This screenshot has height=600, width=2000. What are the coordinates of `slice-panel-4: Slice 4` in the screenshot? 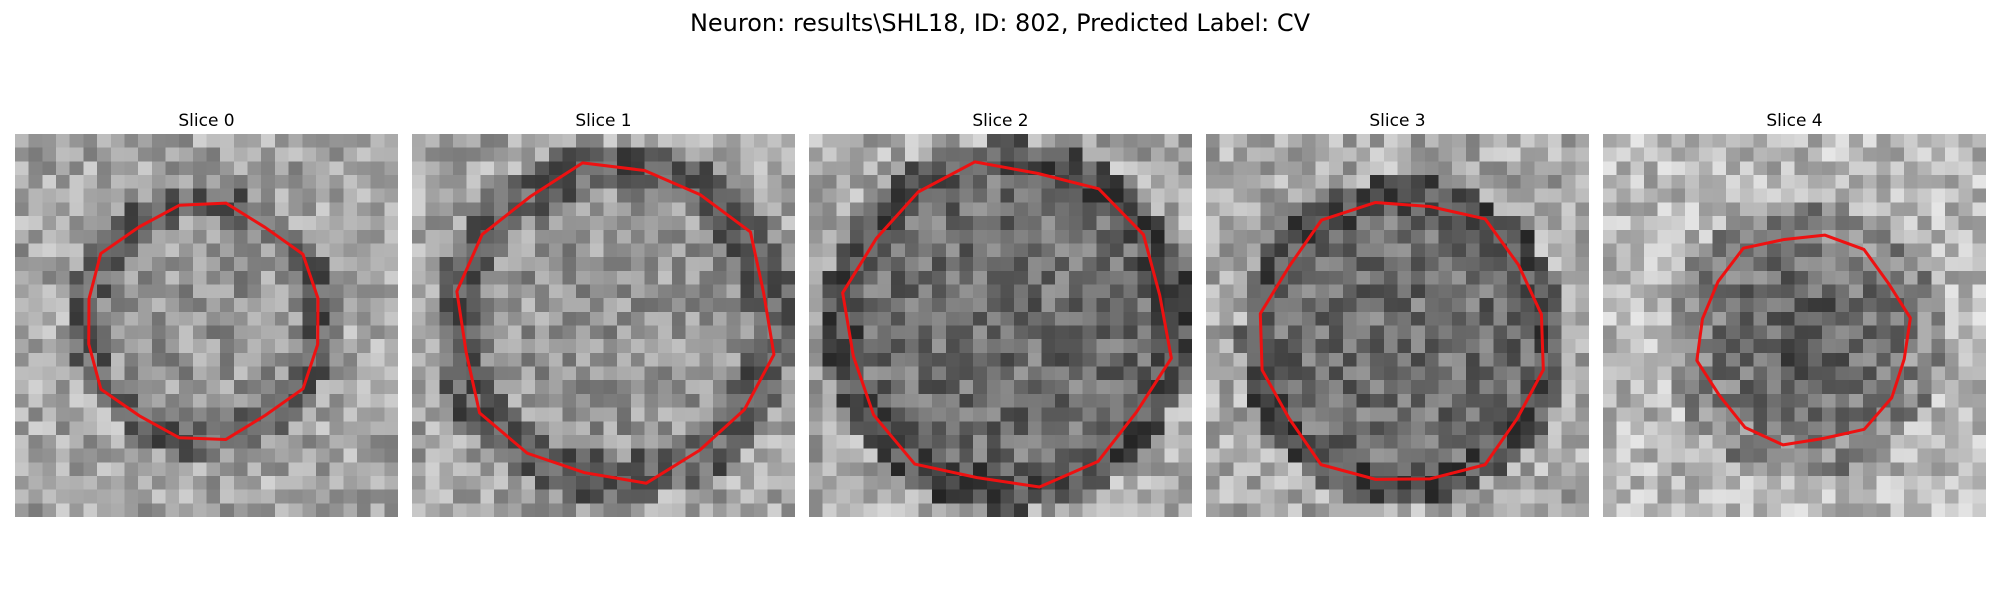 It's located at (1794, 312).